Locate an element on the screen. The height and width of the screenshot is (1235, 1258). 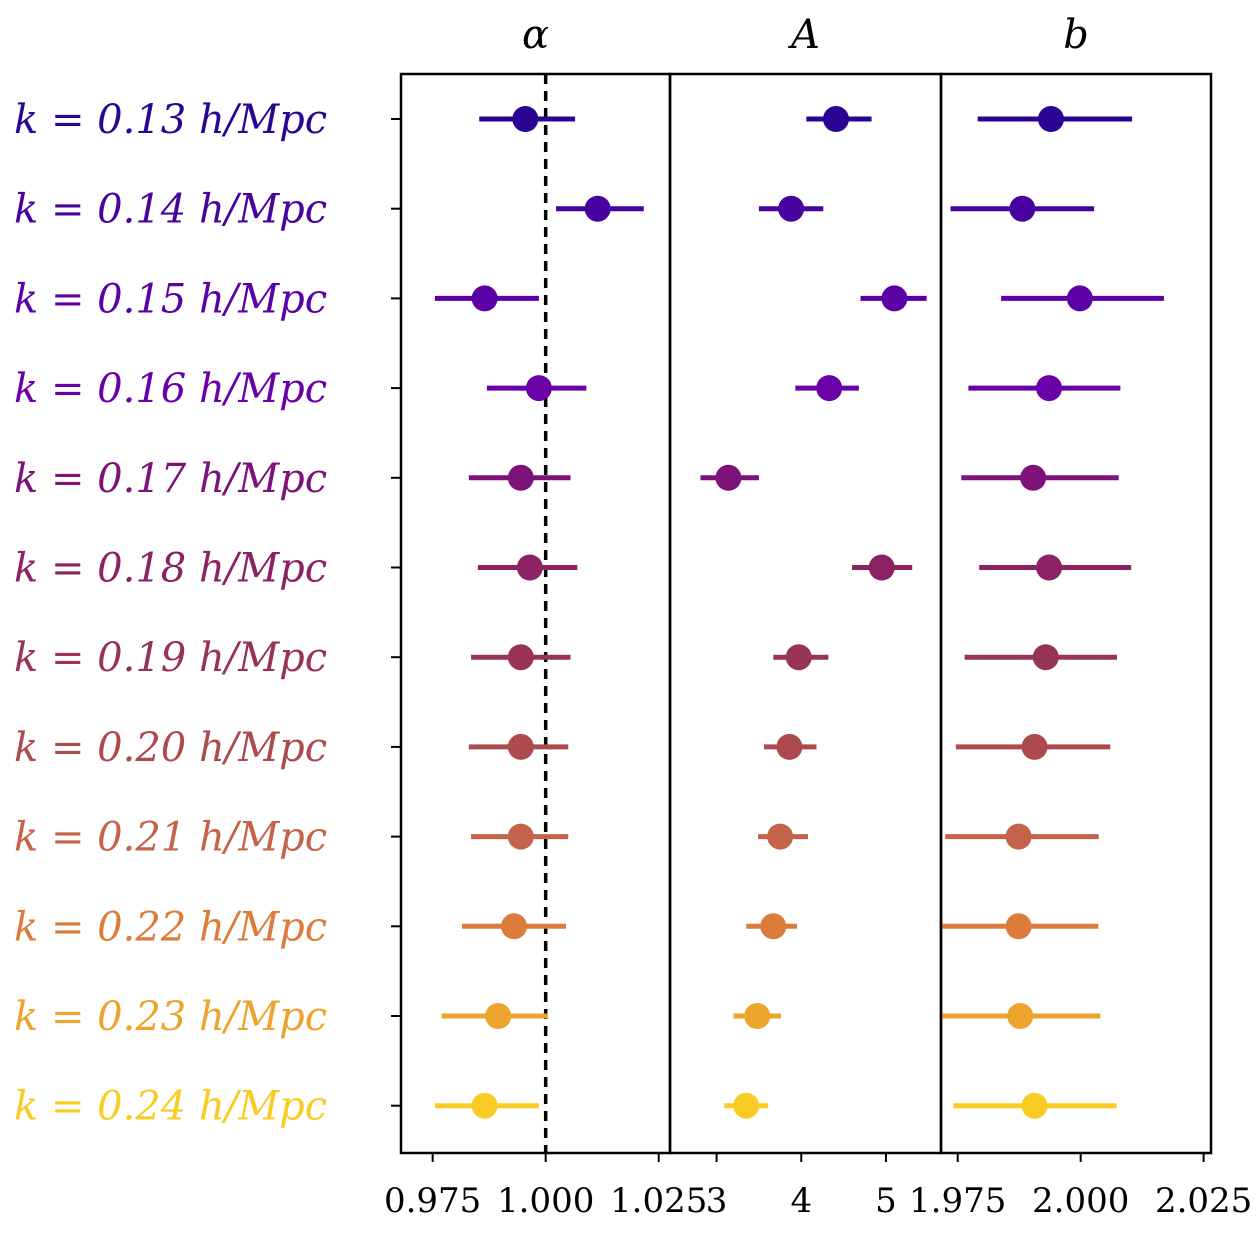
row-label: k = 0.23 h/Mpc is located at coordinates (170, 1017).